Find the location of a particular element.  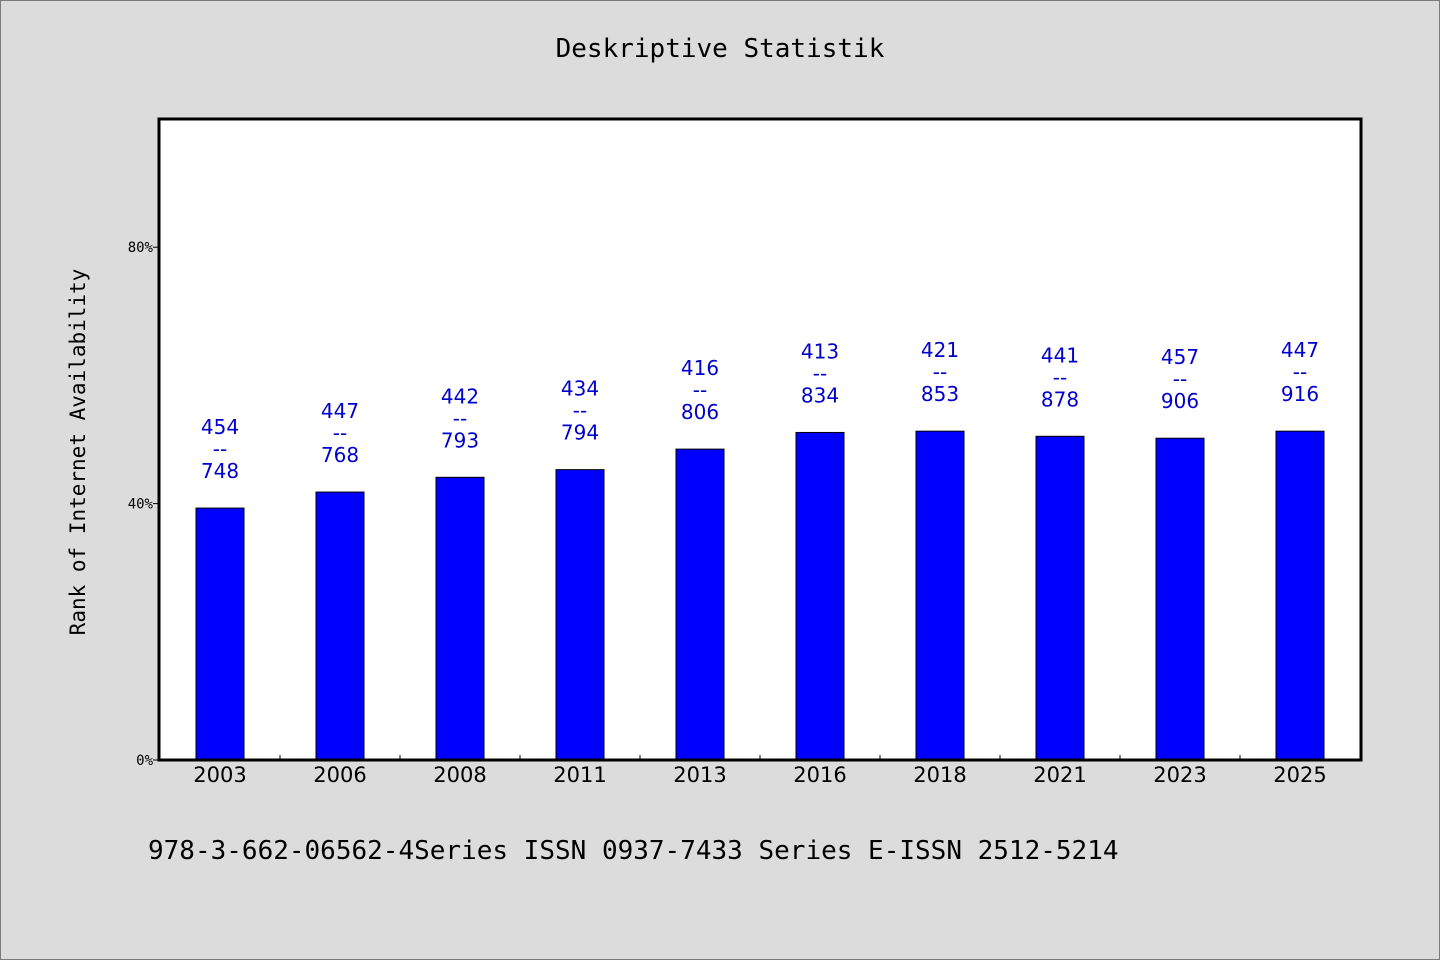

bar-label-sep-2018: -- is located at coordinates (940, 372).